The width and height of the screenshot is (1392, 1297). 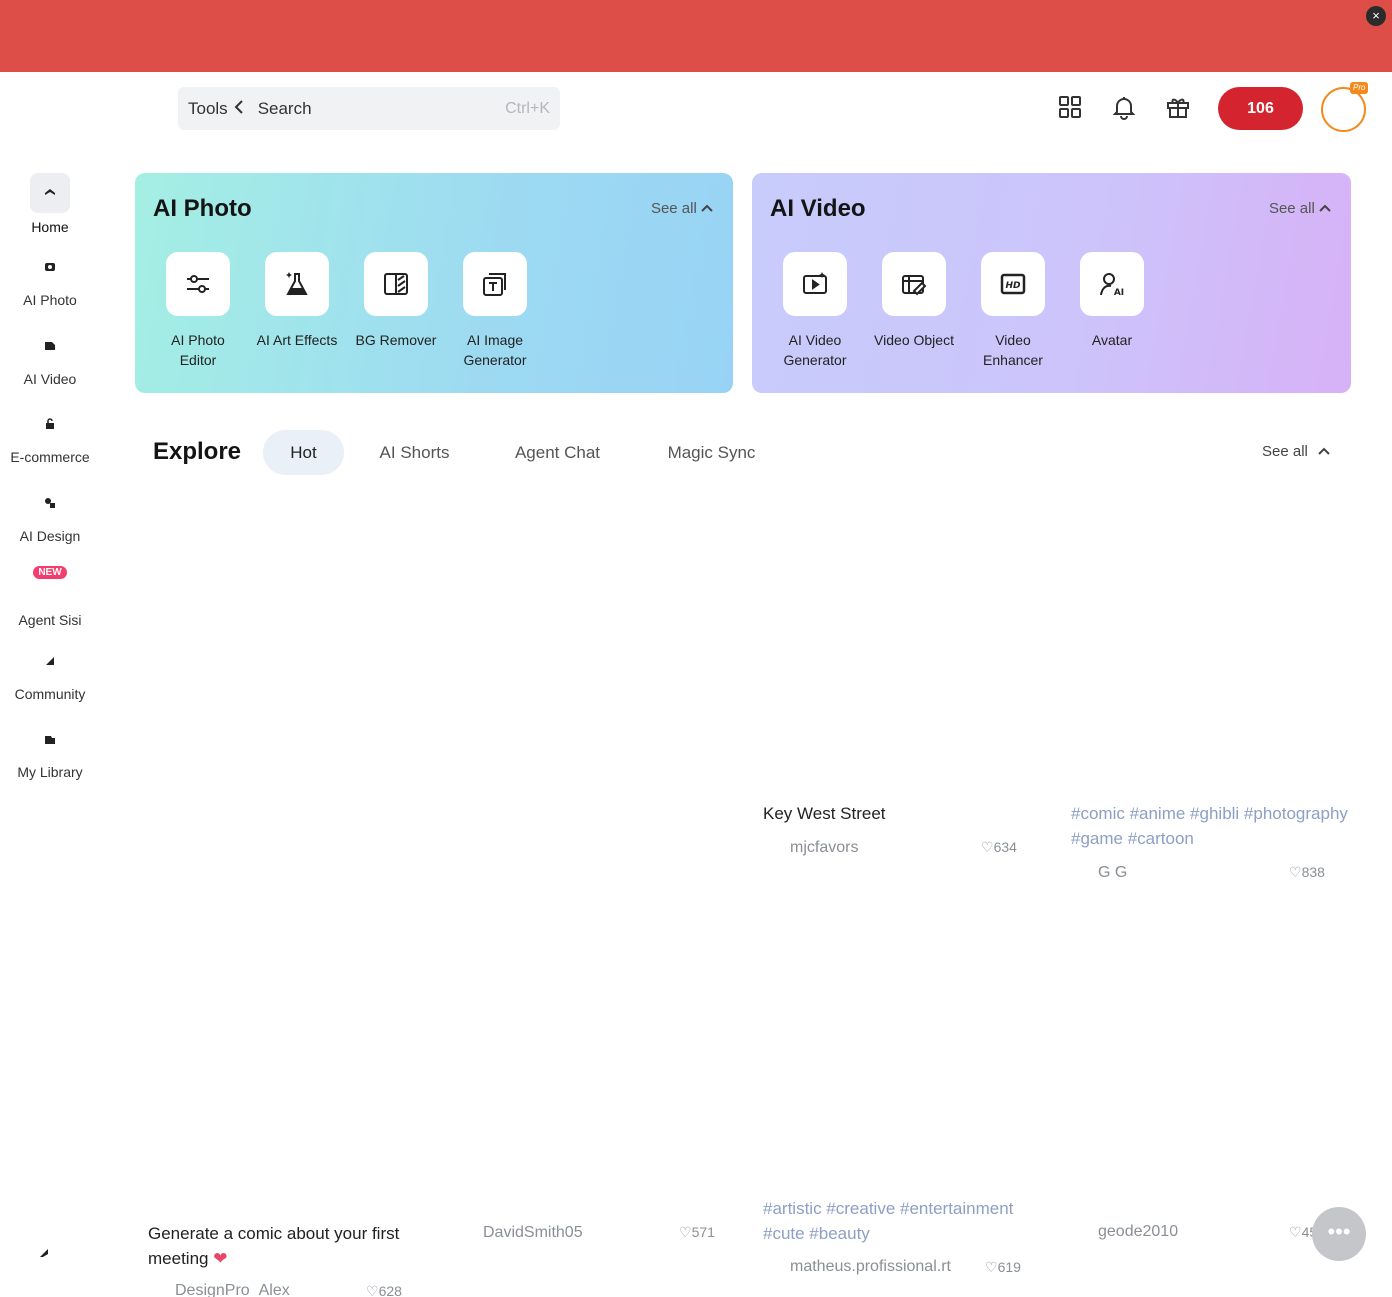 What do you see at coordinates (396, 301) in the screenshot?
I see `tool-bg-remover: BG Remover` at bounding box center [396, 301].